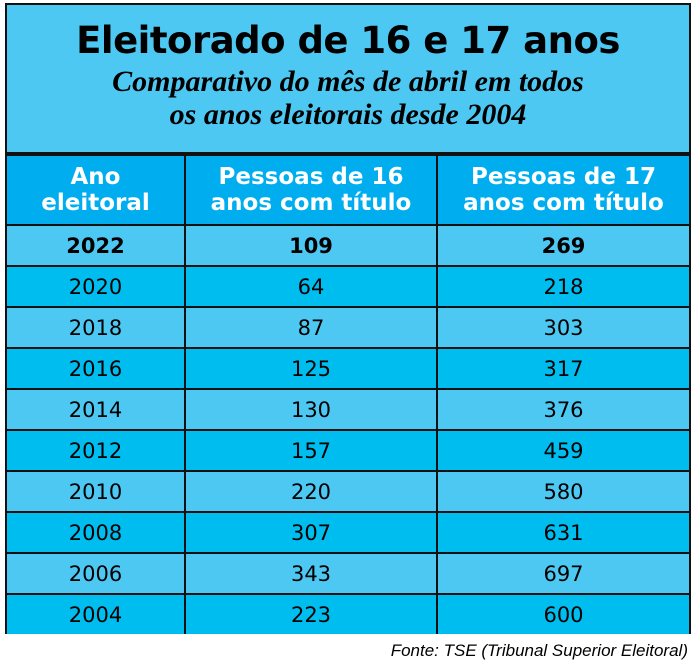 This screenshot has height=667, width=696. Describe the element at coordinates (562, 450) in the screenshot. I see `cell-age-17: 459` at that location.